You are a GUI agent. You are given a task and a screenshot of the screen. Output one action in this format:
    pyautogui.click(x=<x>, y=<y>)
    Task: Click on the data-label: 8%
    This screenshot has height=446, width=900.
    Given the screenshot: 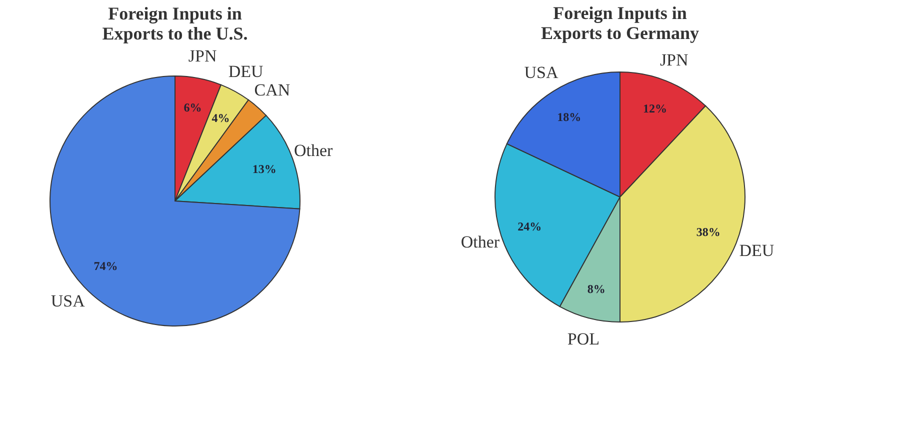 What is the action you would take?
    pyautogui.click(x=596, y=289)
    